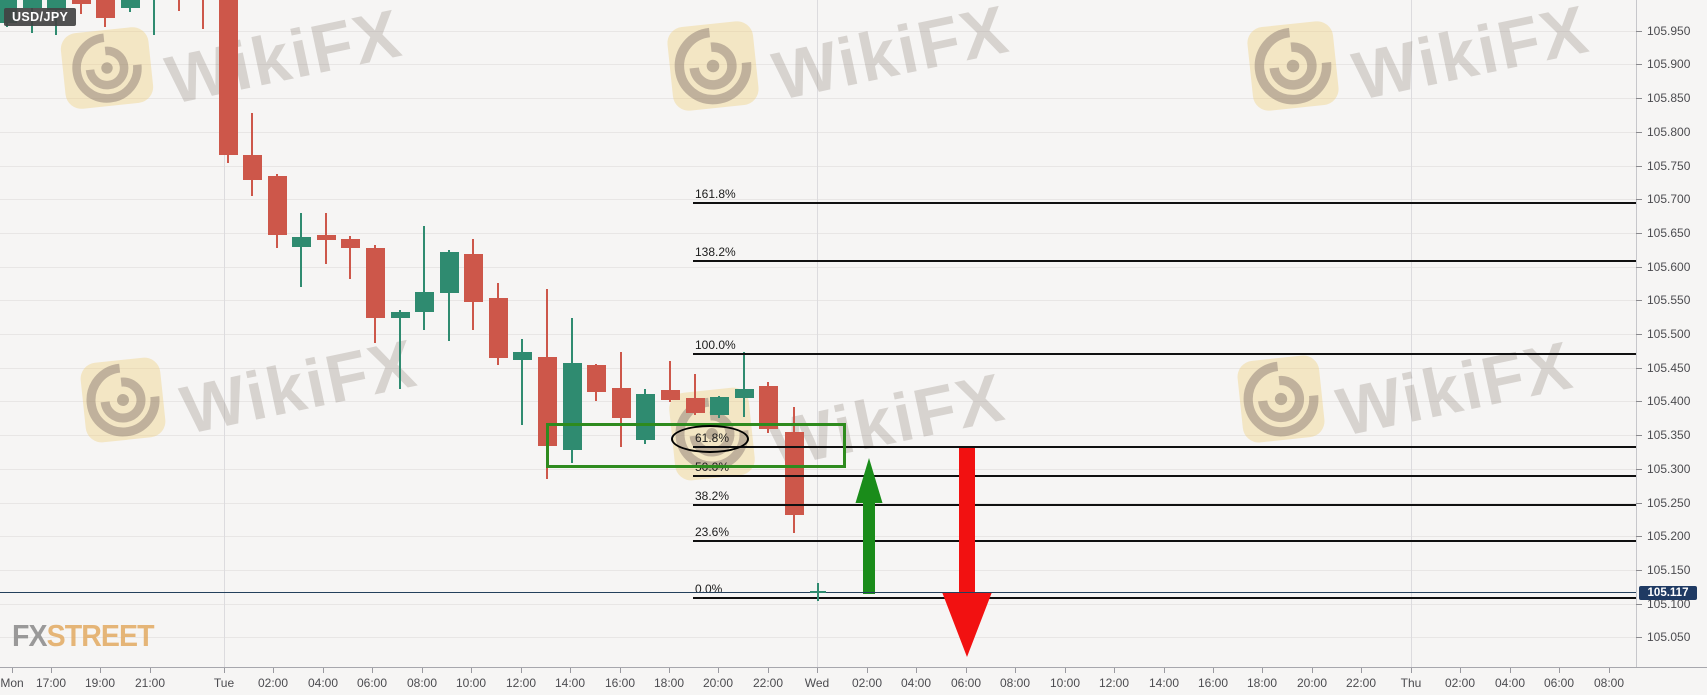 The width and height of the screenshot is (1707, 695). I want to click on time-label: Wed, so click(817, 683).